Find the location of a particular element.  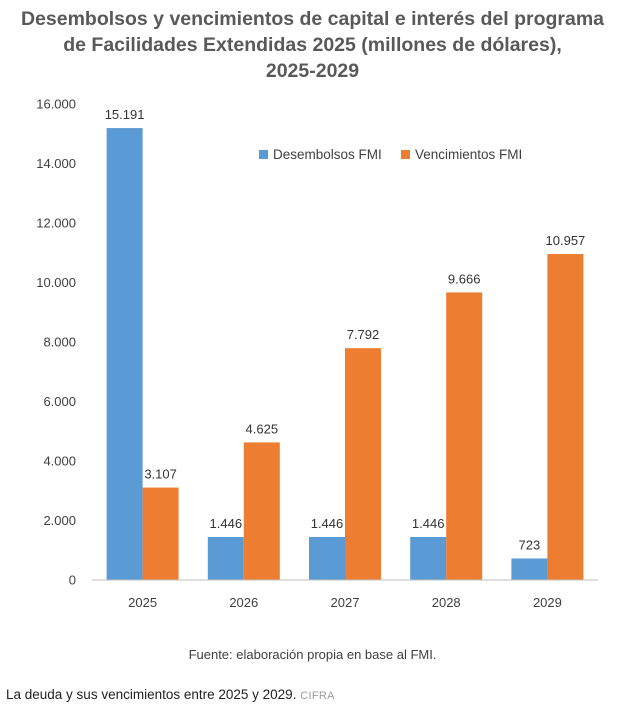

legend: Desembolsos FMI Vencimientos FMI is located at coordinates (390, 154).